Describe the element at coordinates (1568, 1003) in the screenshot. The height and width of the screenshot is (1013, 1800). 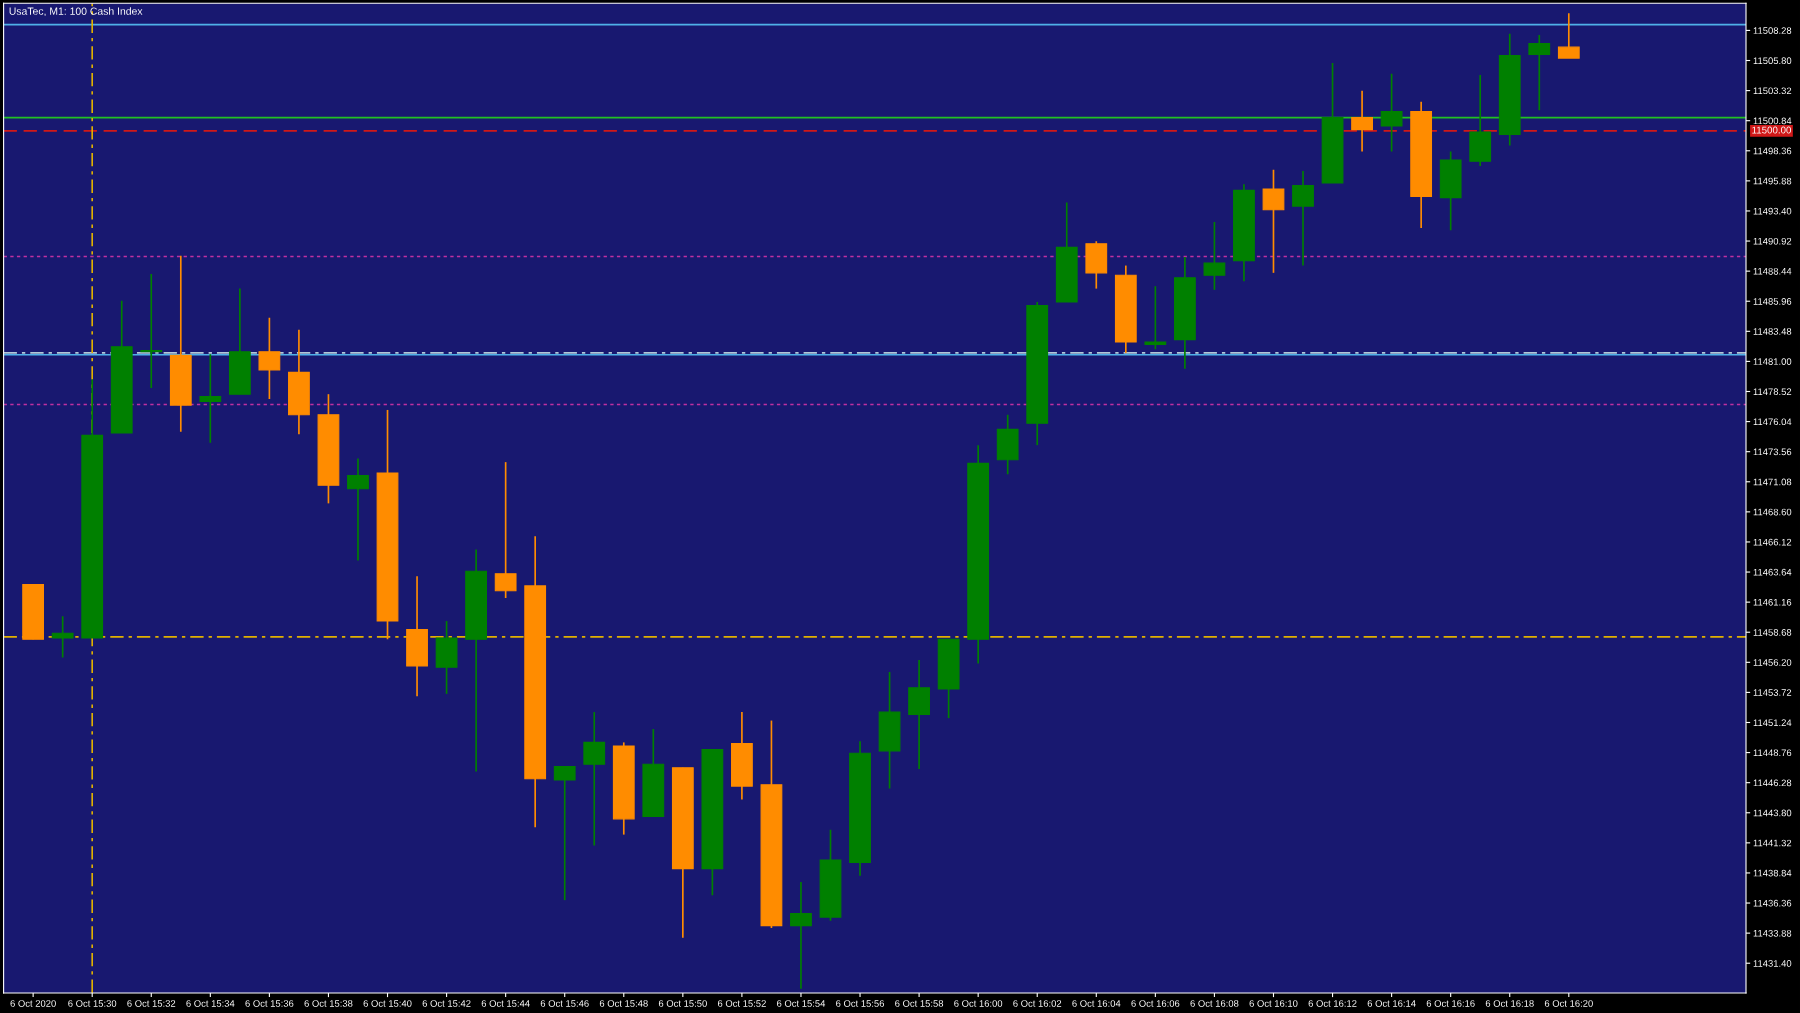
I see `x-tick-label: 6 Oct 16:20` at that location.